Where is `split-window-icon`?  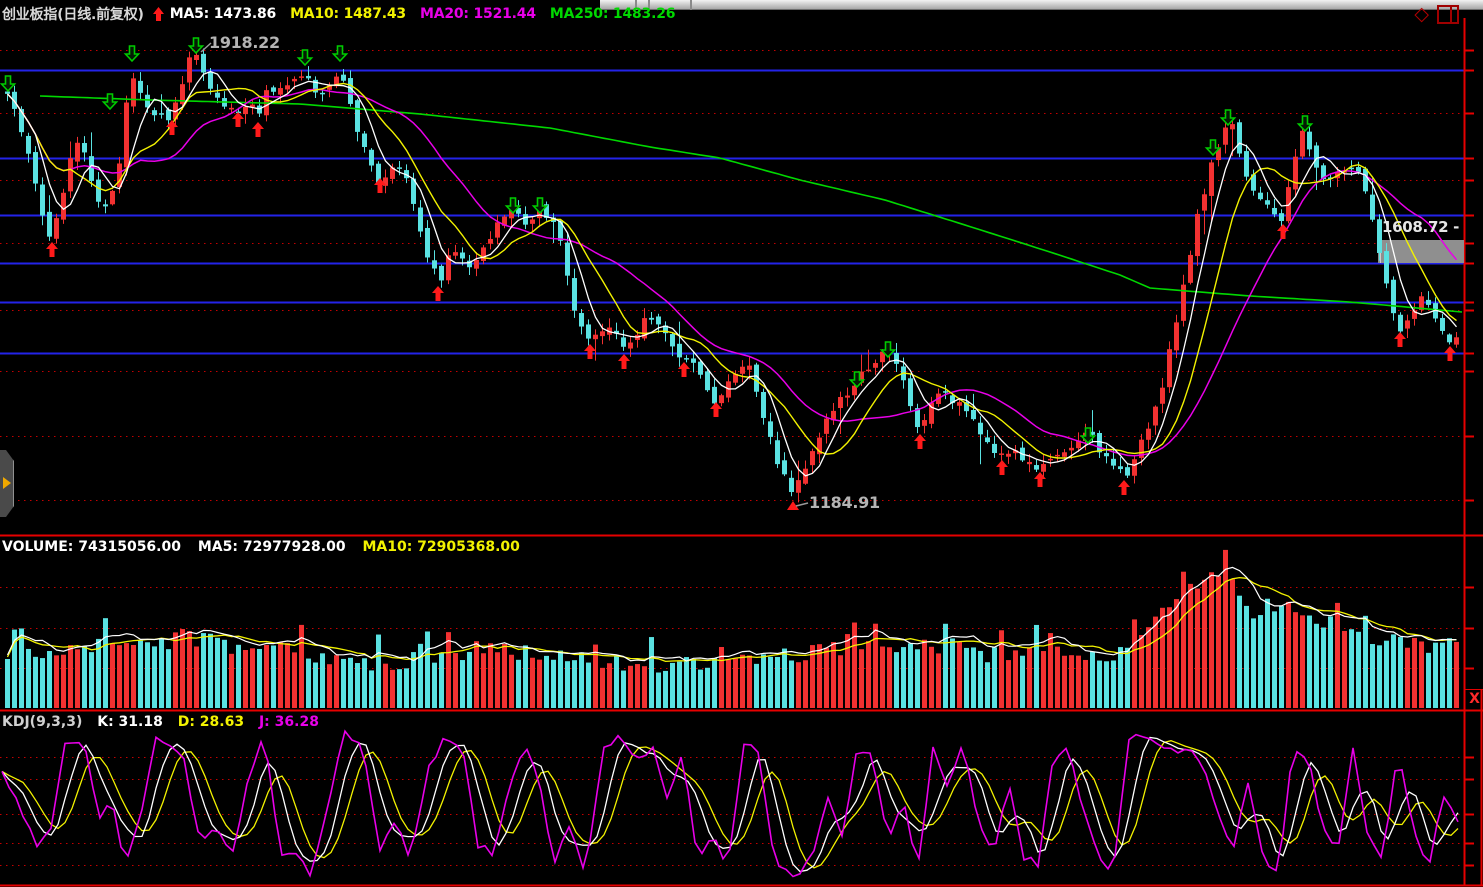
split-window-icon is located at coordinates (1448, 14).